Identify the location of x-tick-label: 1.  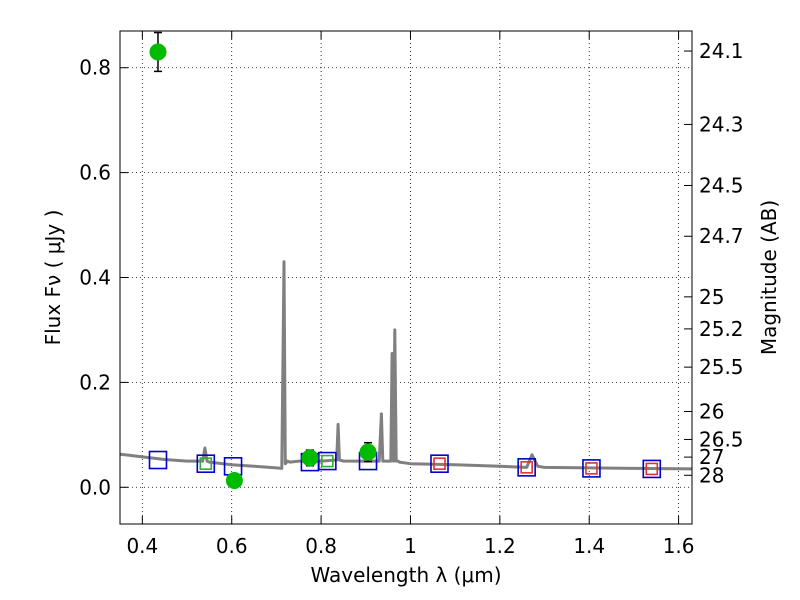
(410, 546).